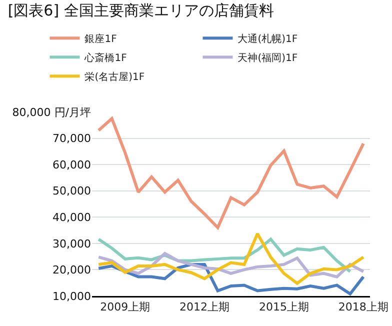 This screenshot has width=392, height=326. Describe the element at coordinates (363, 307) in the screenshot. I see `x-tick-label: 2018上期` at that location.